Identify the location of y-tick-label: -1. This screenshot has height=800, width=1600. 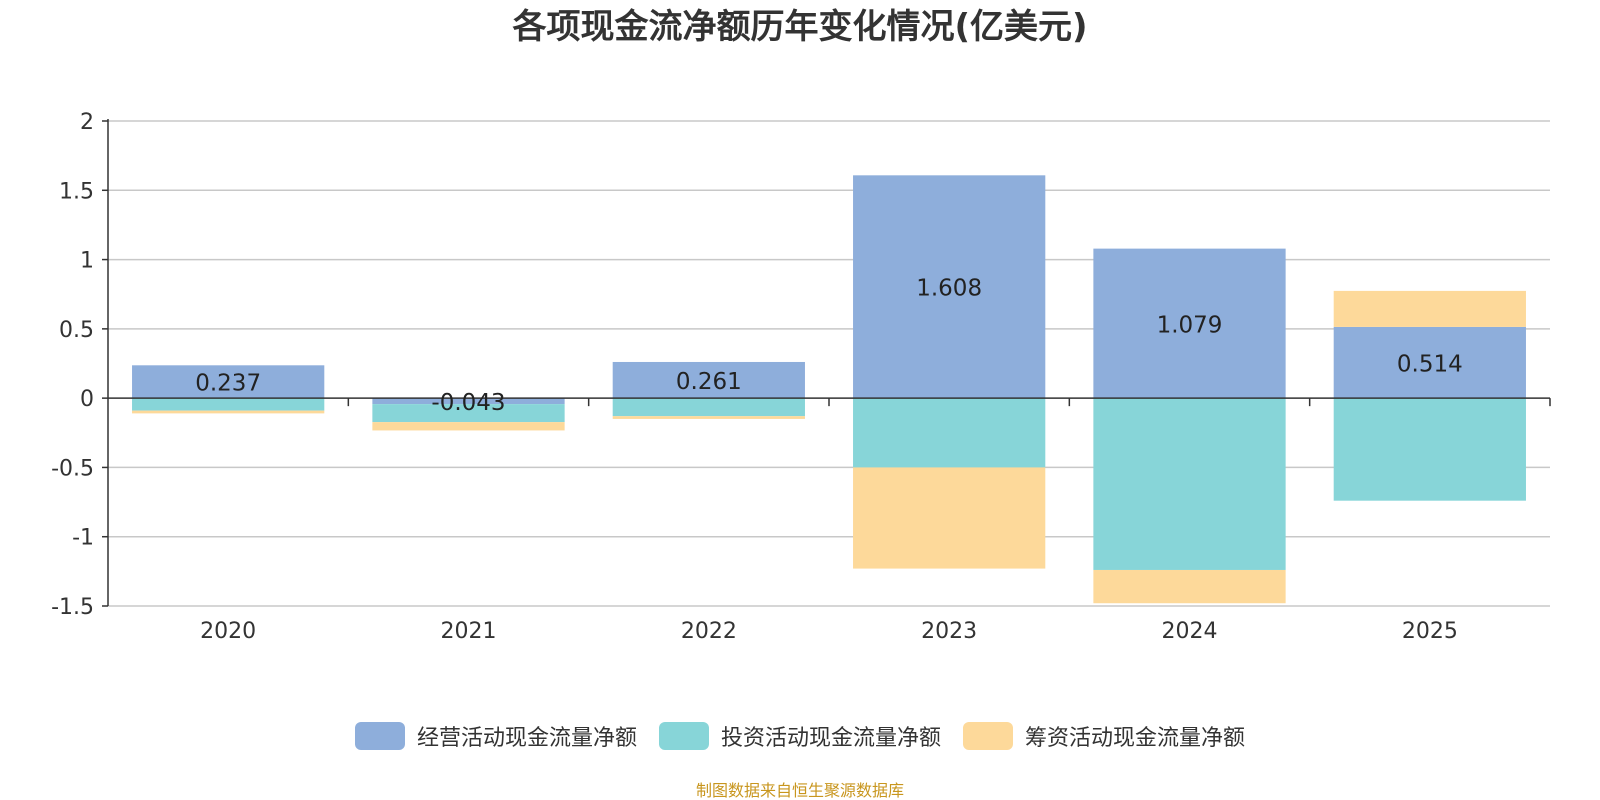
(83, 538).